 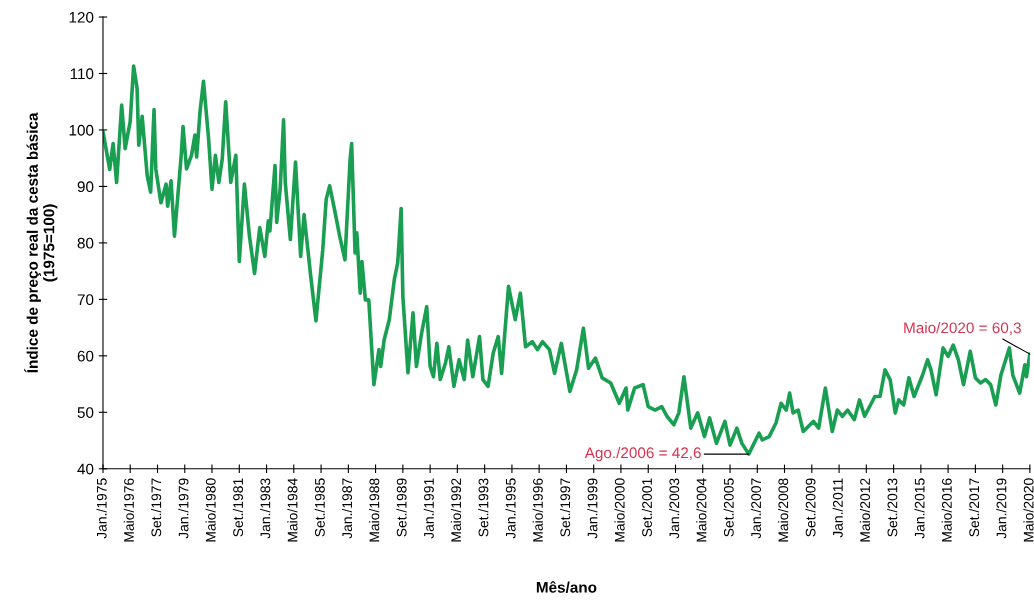 What do you see at coordinates (210, 510) in the screenshot?
I see `x-tick-label: Maio/1980` at bounding box center [210, 510].